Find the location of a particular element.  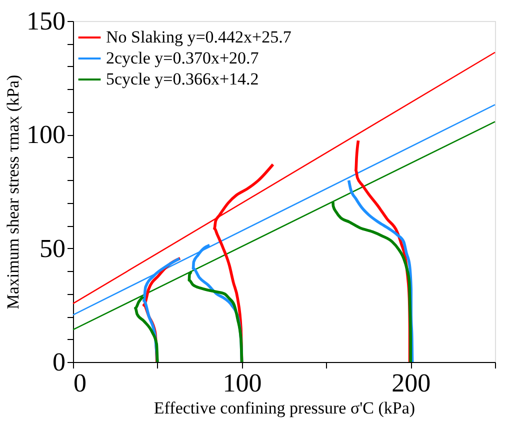

x-axis-title: Effective confining pressure σ'C (kPa) is located at coordinates (285, 408).